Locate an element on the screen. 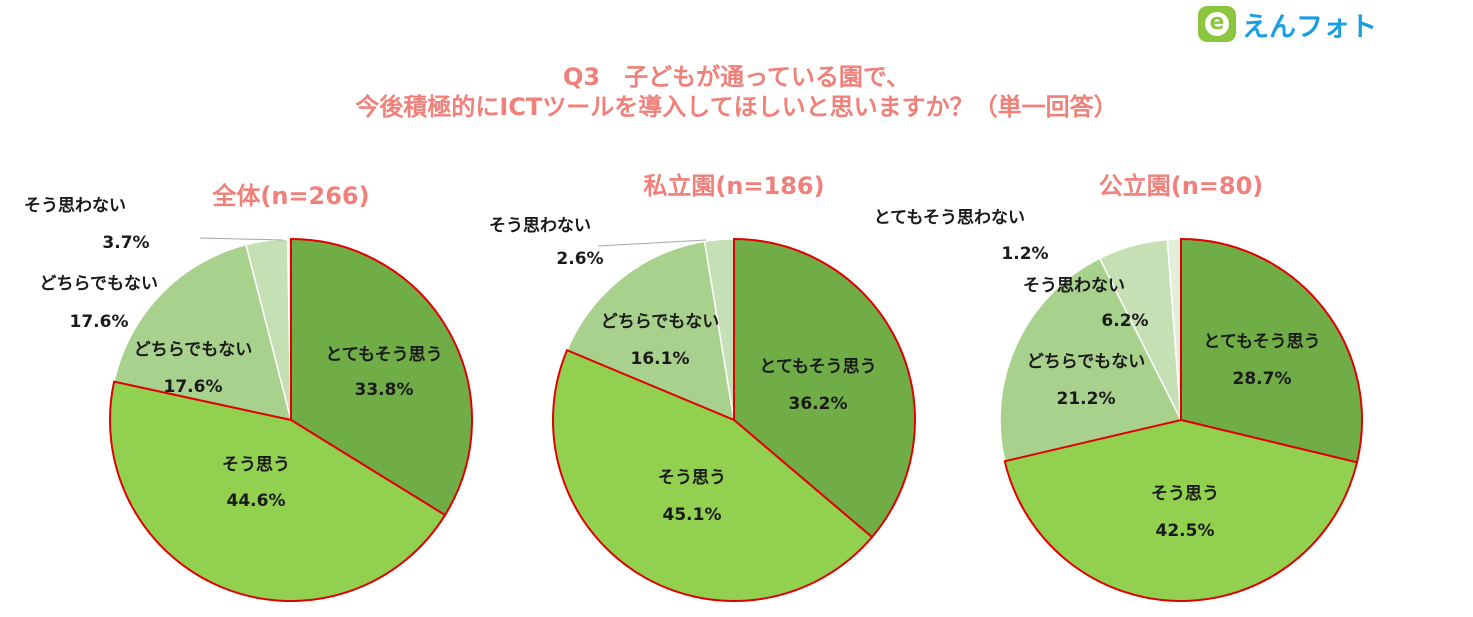 This screenshot has width=1473, height=617. slice-value-label: 1.2% is located at coordinates (1024, 254).